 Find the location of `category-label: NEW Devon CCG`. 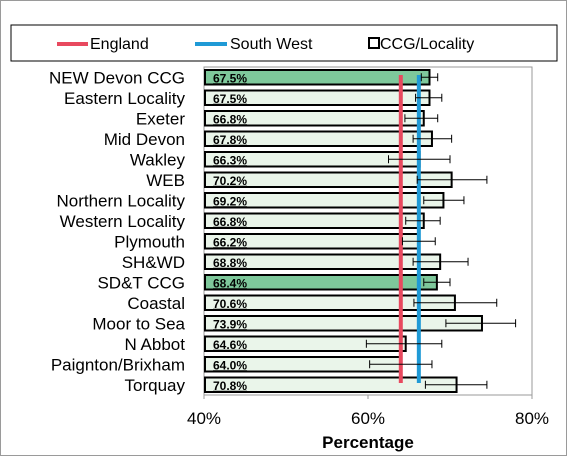

category-label: NEW Devon CCG is located at coordinates (117, 77).